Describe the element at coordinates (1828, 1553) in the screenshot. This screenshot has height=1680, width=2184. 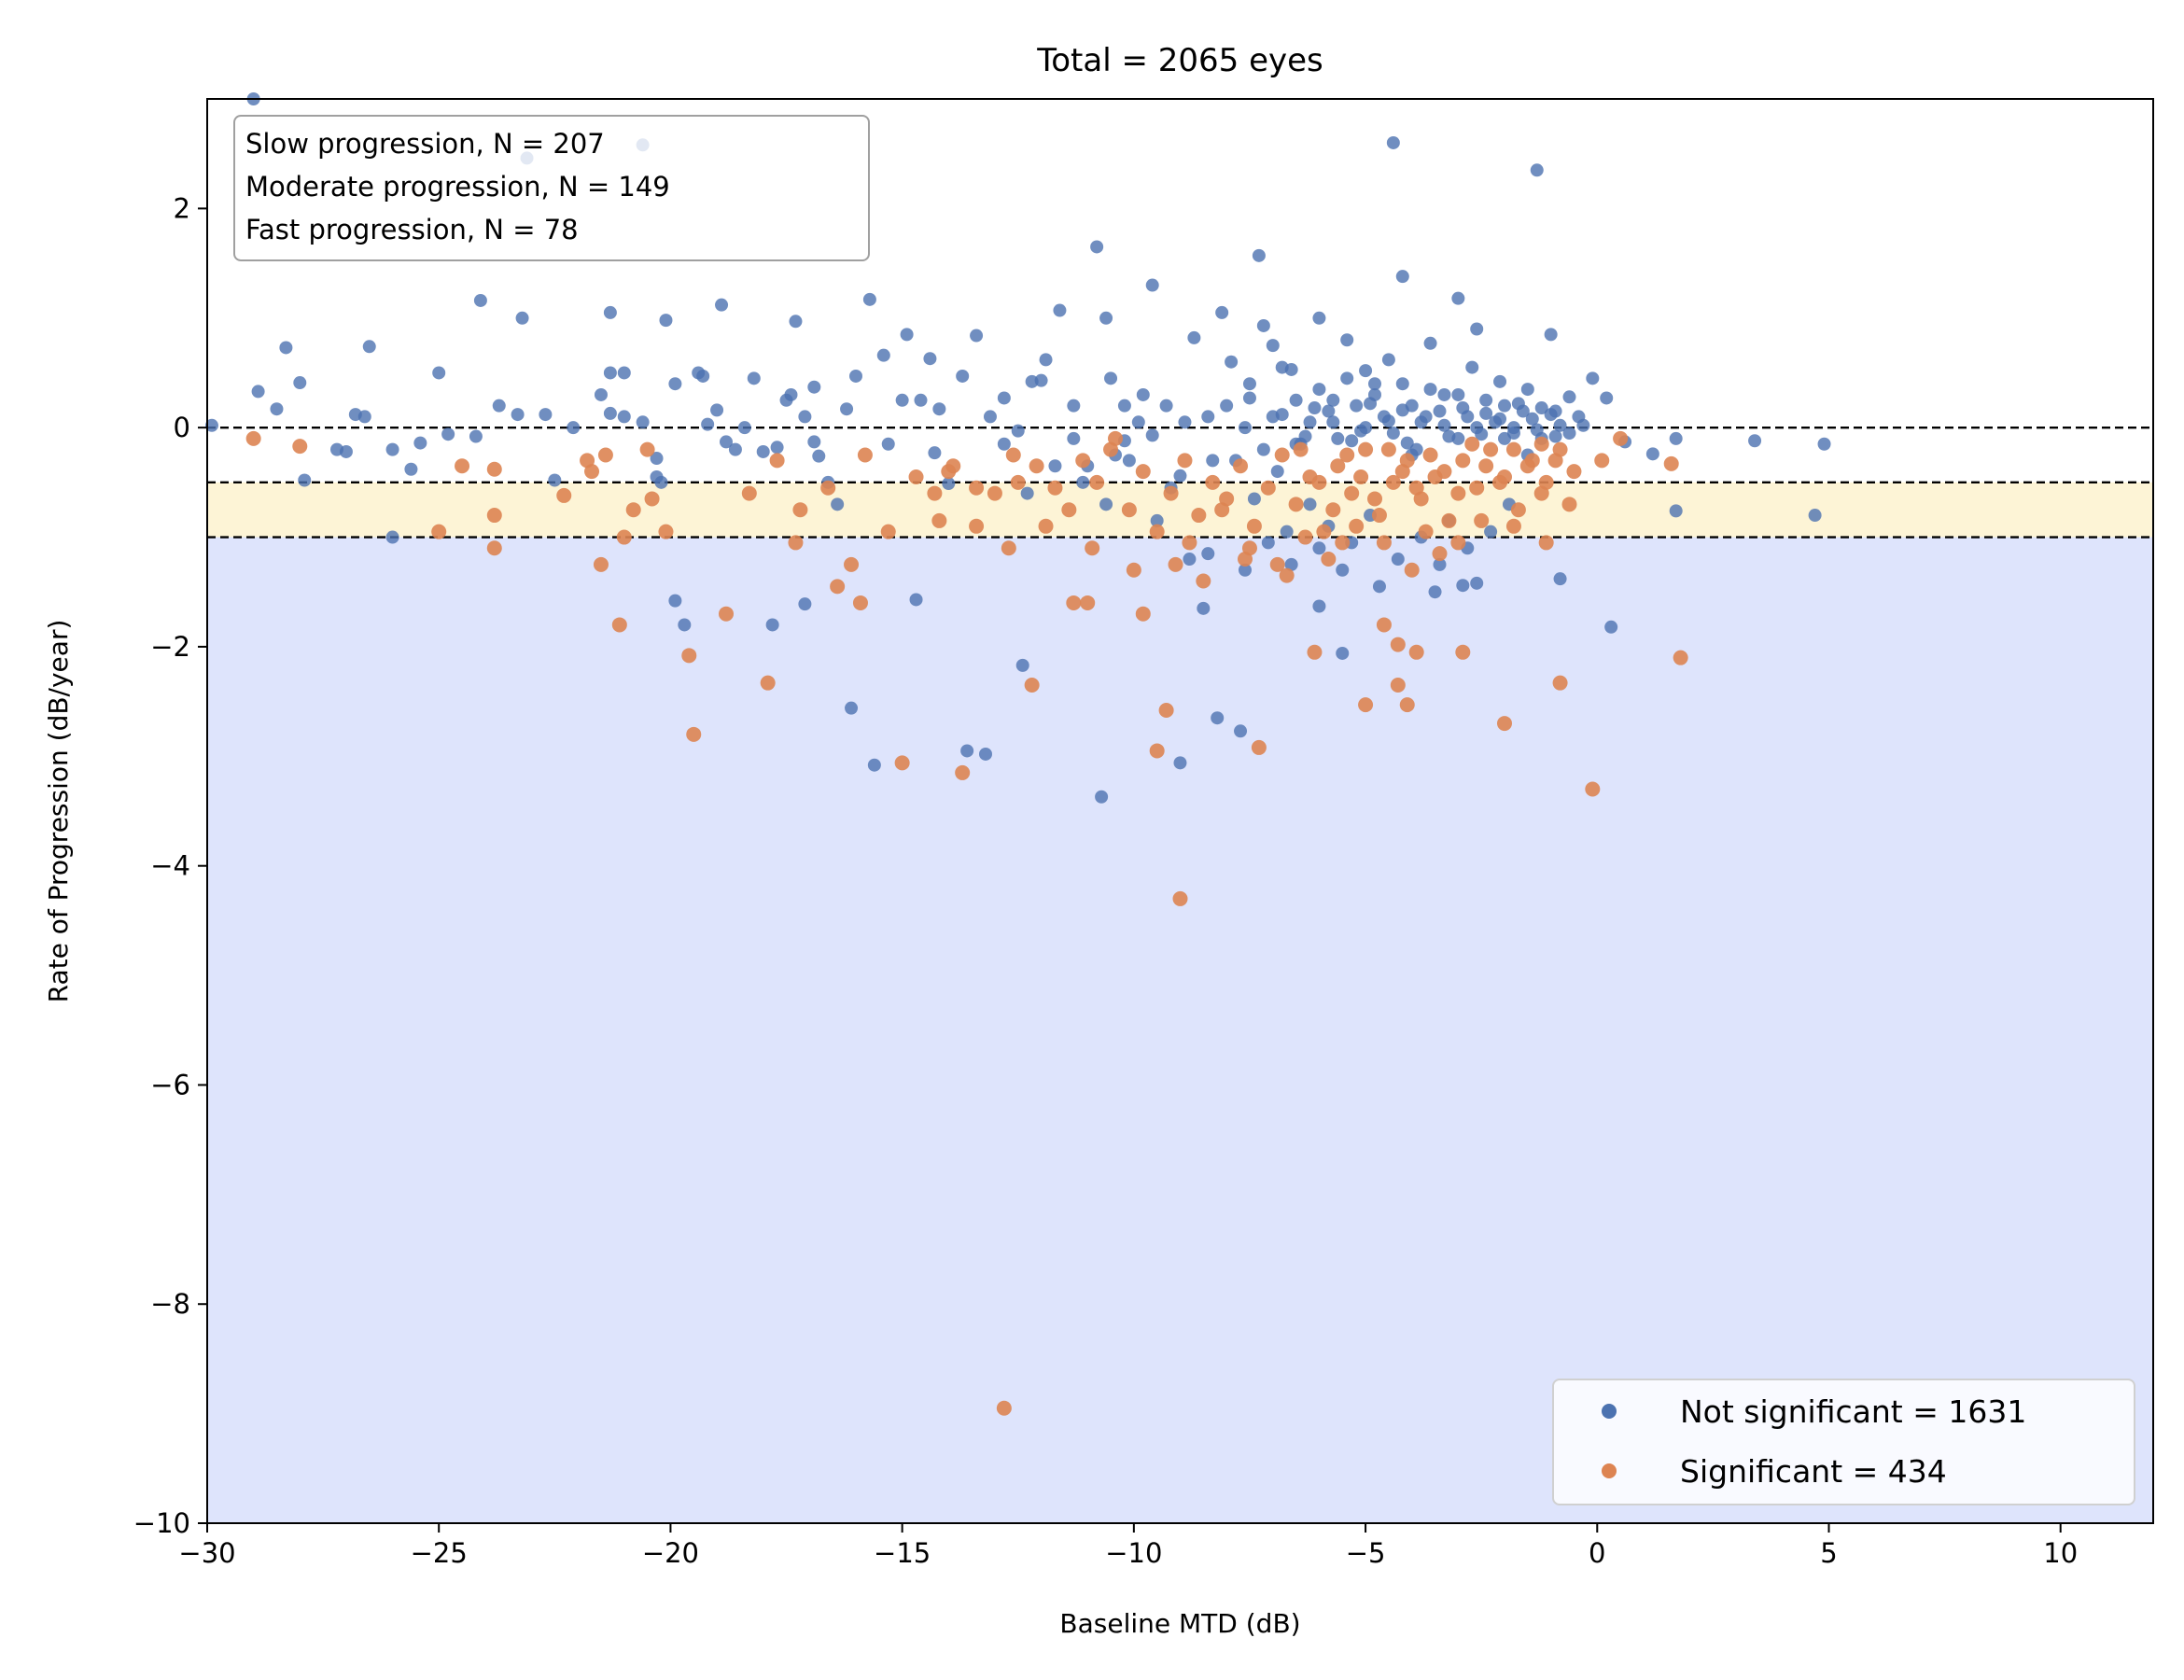
I see `x-tick-label-7: 5` at that location.